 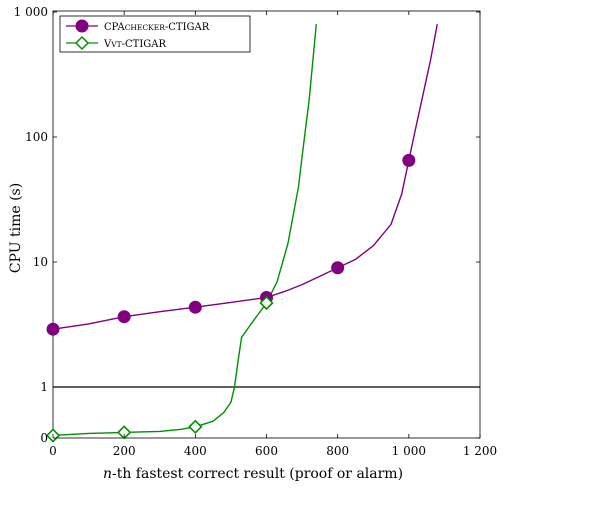 I want to click on y-tick-label: 1, so click(x=44, y=387).